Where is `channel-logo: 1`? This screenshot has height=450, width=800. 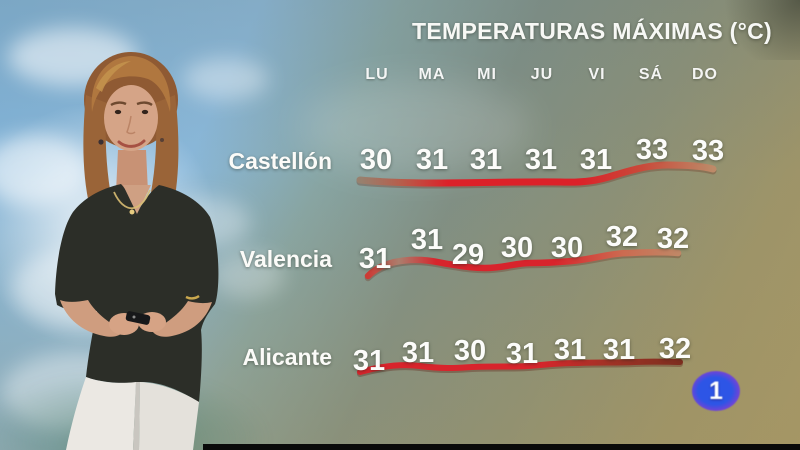 channel-logo: 1 is located at coordinates (716, 391).